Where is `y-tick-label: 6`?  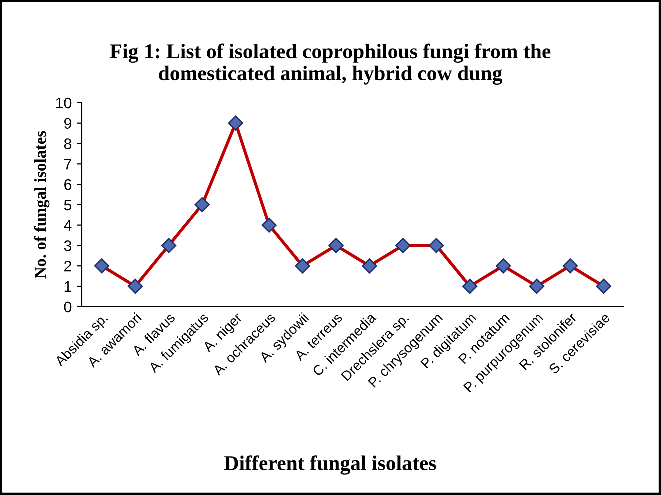
y-tick-label: 6 is located at coordinates (68, 184).